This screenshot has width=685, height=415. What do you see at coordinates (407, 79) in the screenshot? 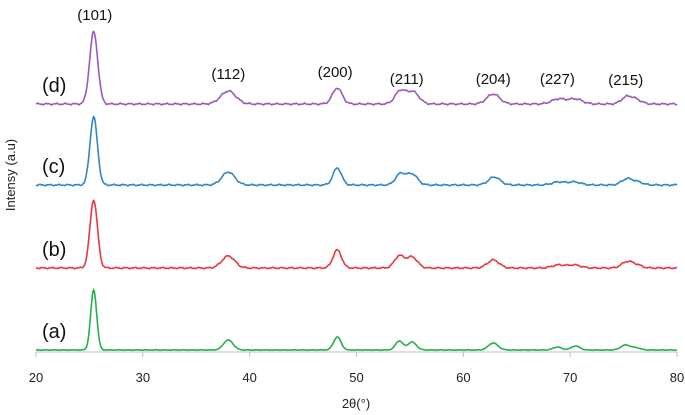
I see `peak-label: (211)` at bounding box center [407, 79].